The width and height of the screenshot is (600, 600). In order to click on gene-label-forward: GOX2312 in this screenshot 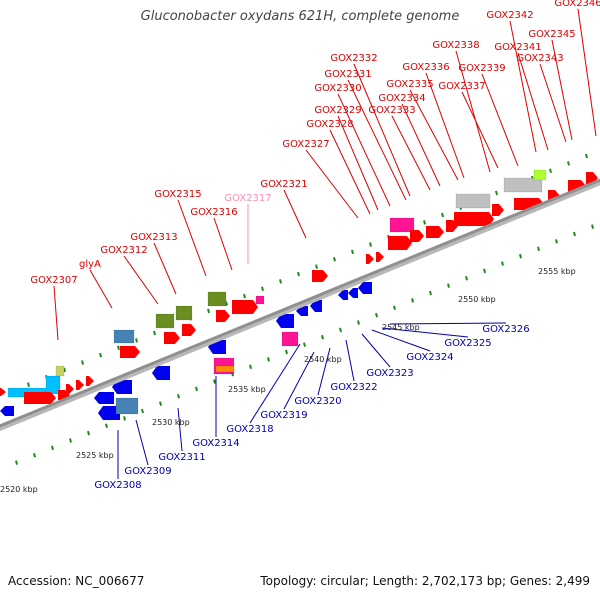, I will do `click(123, 250)`.